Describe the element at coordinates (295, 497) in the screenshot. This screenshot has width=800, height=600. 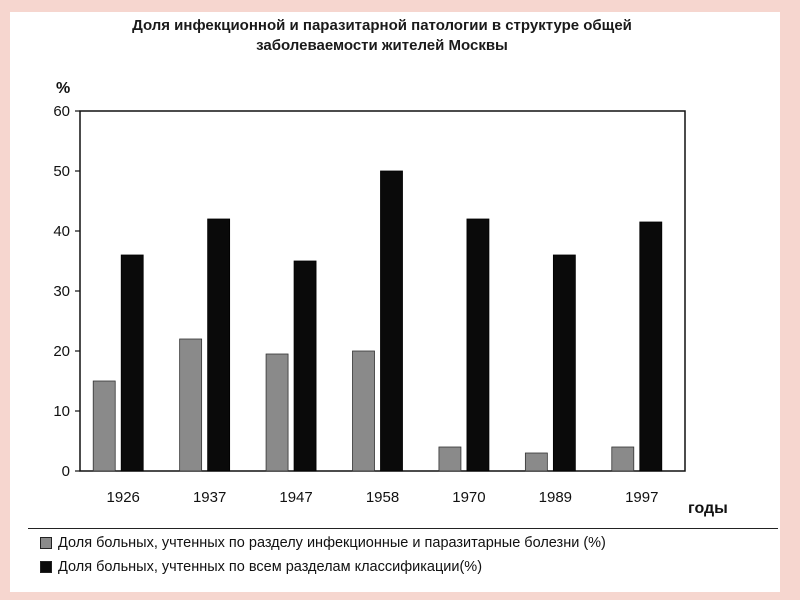
I see `x-tick-label: 1947` at that location.